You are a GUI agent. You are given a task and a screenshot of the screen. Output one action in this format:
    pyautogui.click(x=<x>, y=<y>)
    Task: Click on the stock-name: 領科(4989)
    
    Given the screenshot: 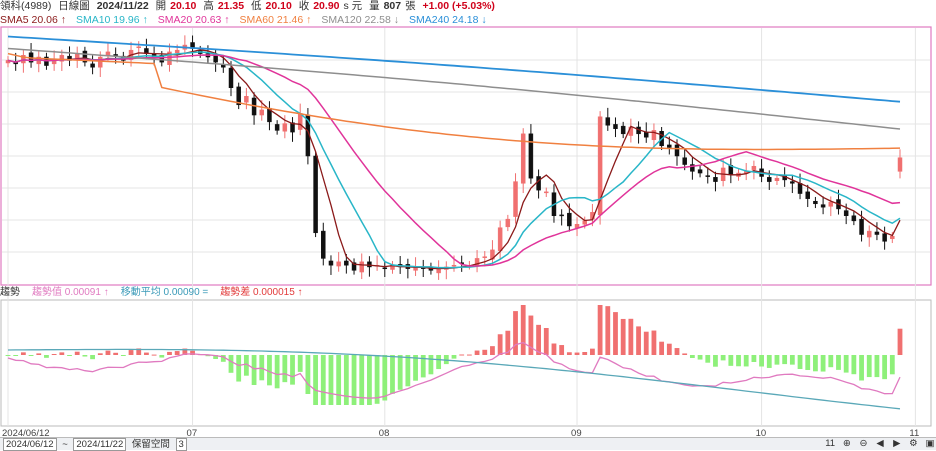 What is the action you would take?
    pyautogui.click(x=26, y=6)
    